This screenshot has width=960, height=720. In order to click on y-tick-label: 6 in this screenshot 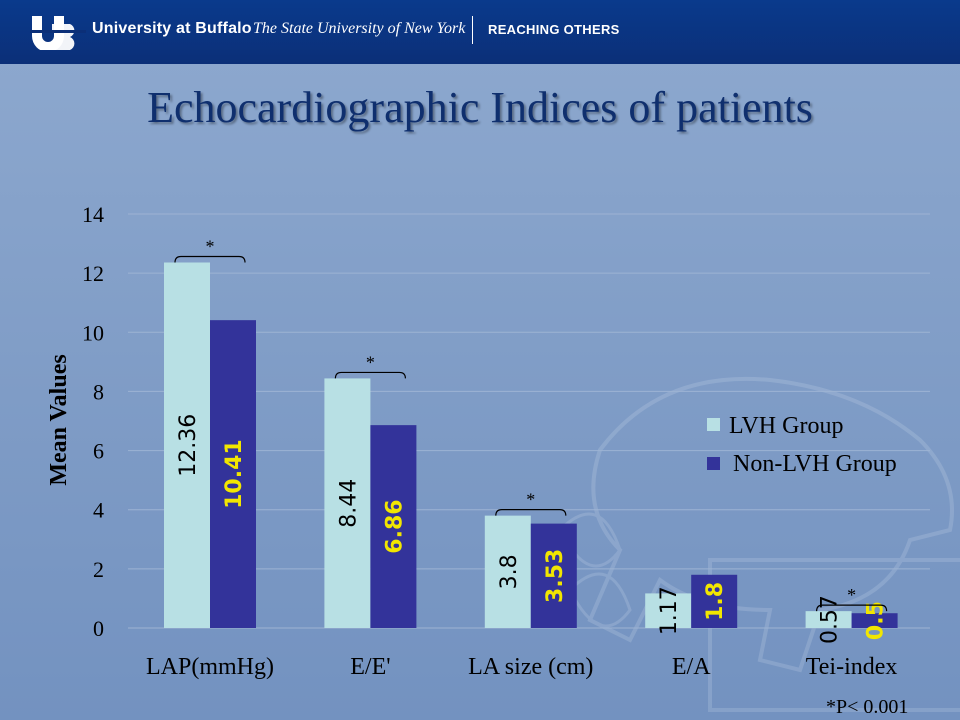, I will do `click(98, 451)`.